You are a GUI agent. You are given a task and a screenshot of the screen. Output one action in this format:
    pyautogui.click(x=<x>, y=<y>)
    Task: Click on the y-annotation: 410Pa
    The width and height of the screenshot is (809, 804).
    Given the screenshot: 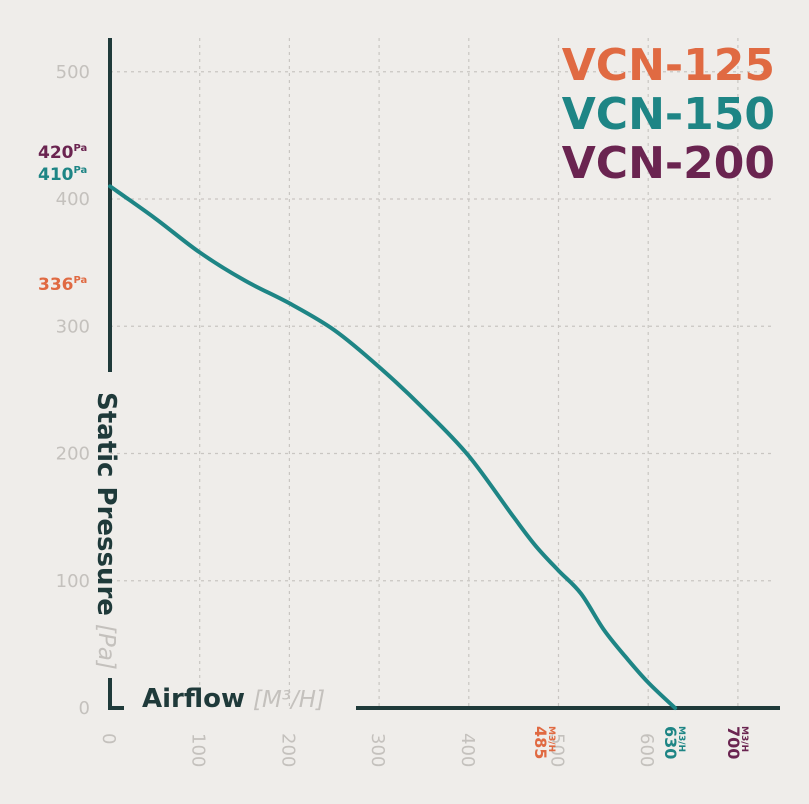 What is the action you would take?
    pyautogui.click(x=62, y=175)
    